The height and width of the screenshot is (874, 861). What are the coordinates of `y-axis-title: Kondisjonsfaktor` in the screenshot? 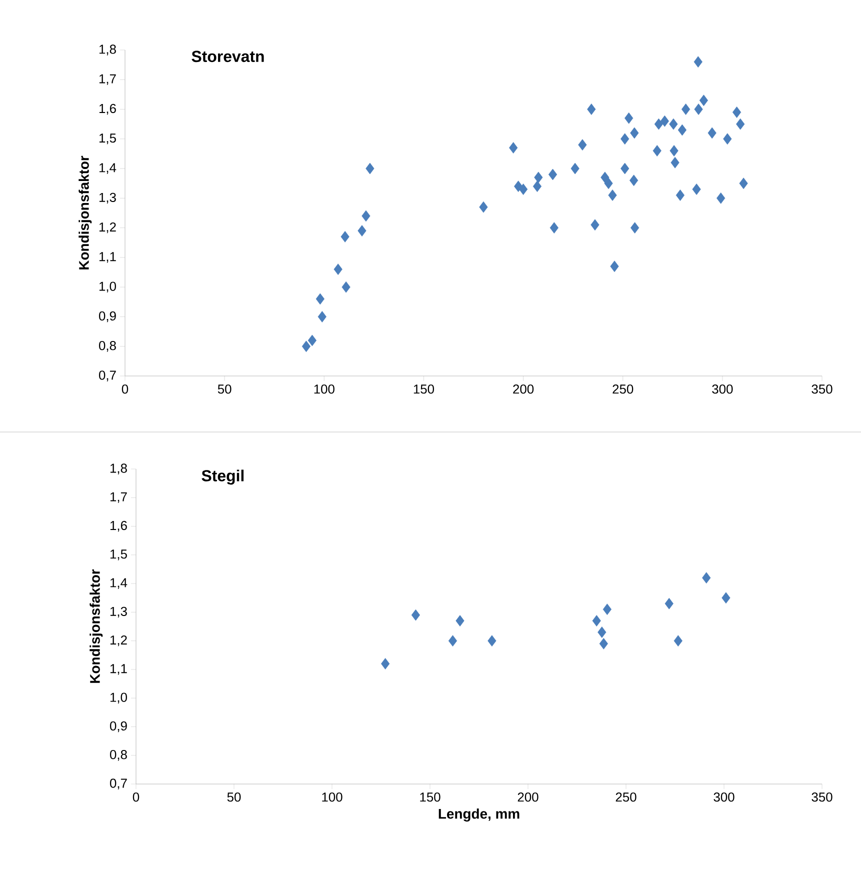 It's located at (96, 626).